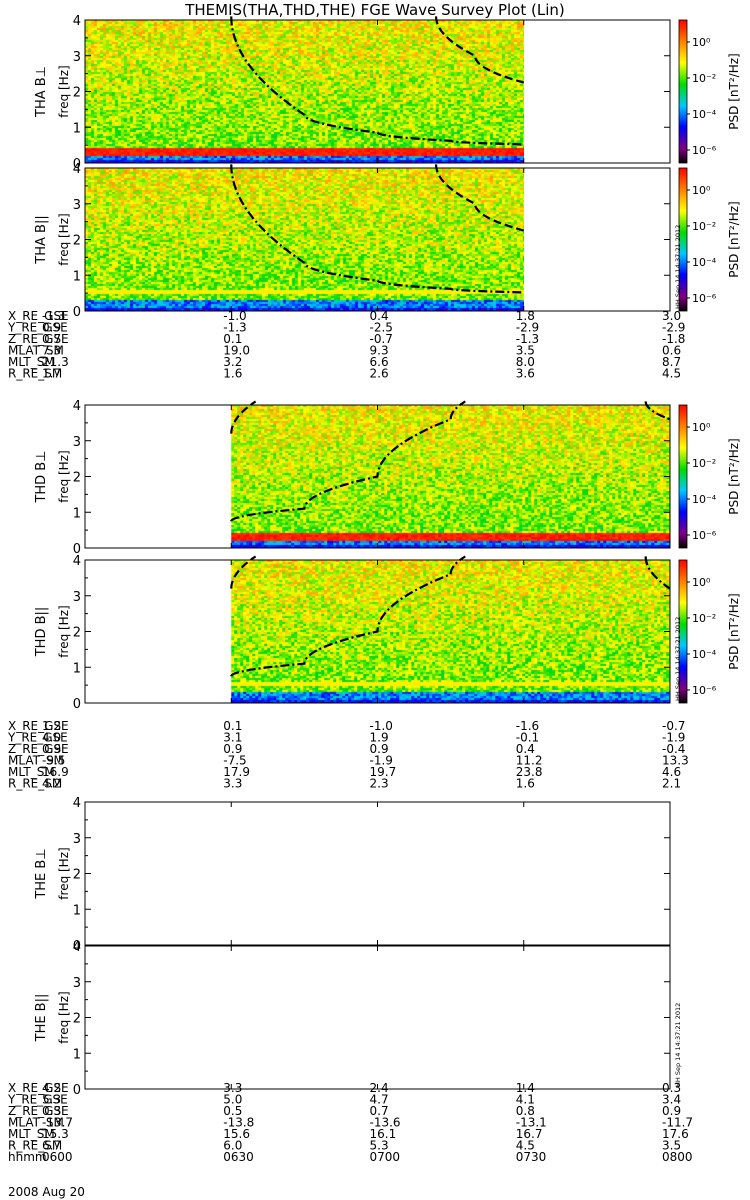  What do you see at coordinates (525, 1111) in the screenshot?
I see `ephemeris-value: 0.8` at bounding box center [525, 1111].